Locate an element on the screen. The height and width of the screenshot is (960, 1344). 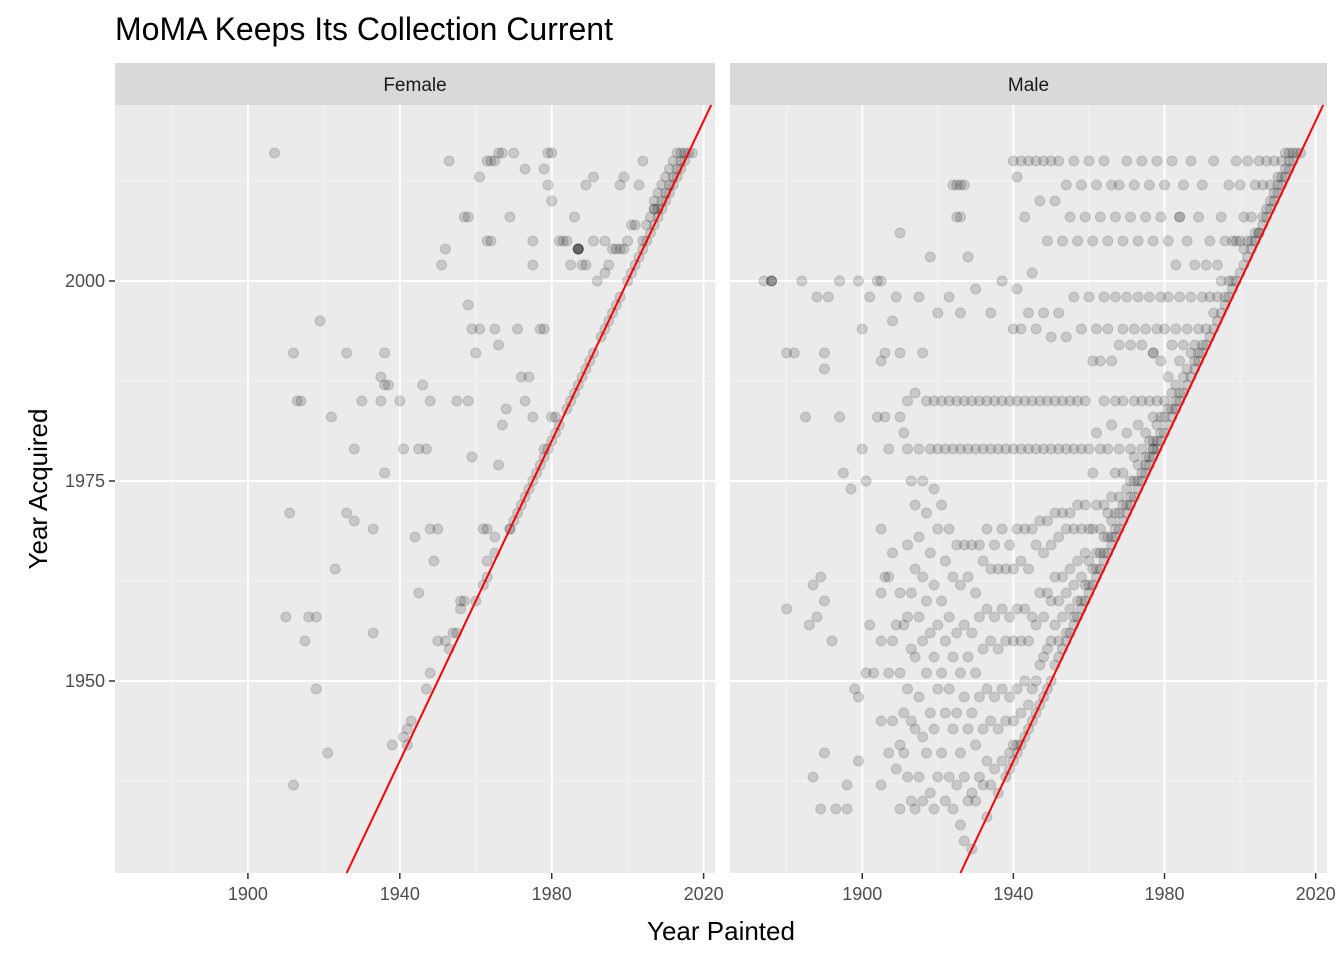
strip-label-female: Female is located at coordinates (414, 85).